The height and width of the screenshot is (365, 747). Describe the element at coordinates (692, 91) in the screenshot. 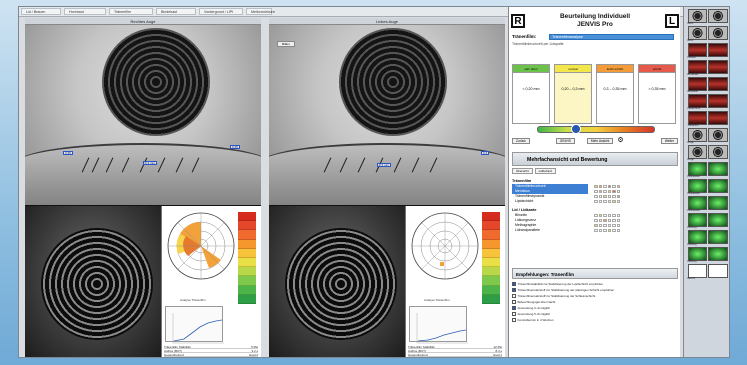

I see `thumbnail-caption: Meniskus` at that location.